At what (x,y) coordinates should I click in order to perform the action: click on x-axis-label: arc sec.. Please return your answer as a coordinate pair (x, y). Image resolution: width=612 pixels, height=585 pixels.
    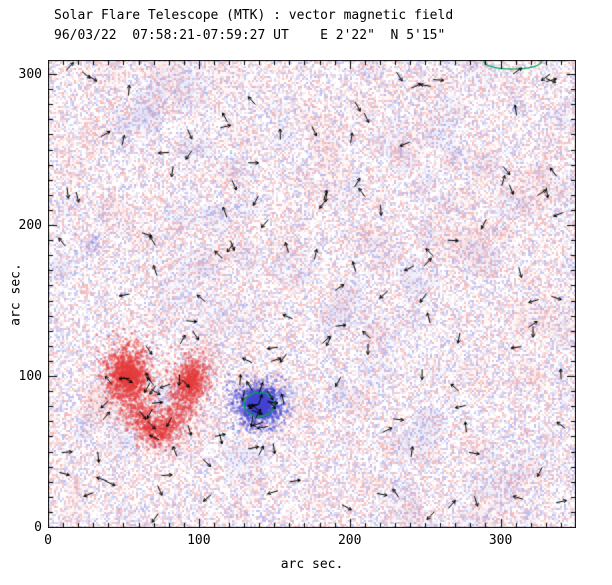
    Looking at the image, I should click on (312, 564).